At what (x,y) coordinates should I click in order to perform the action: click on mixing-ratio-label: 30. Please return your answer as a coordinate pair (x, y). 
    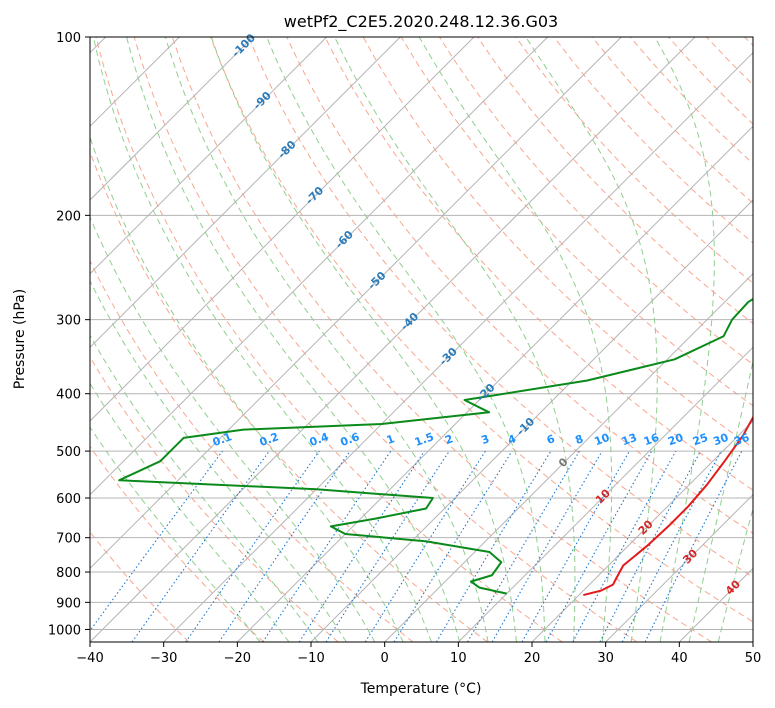
    Looking at the image, I should click on (720, 440).